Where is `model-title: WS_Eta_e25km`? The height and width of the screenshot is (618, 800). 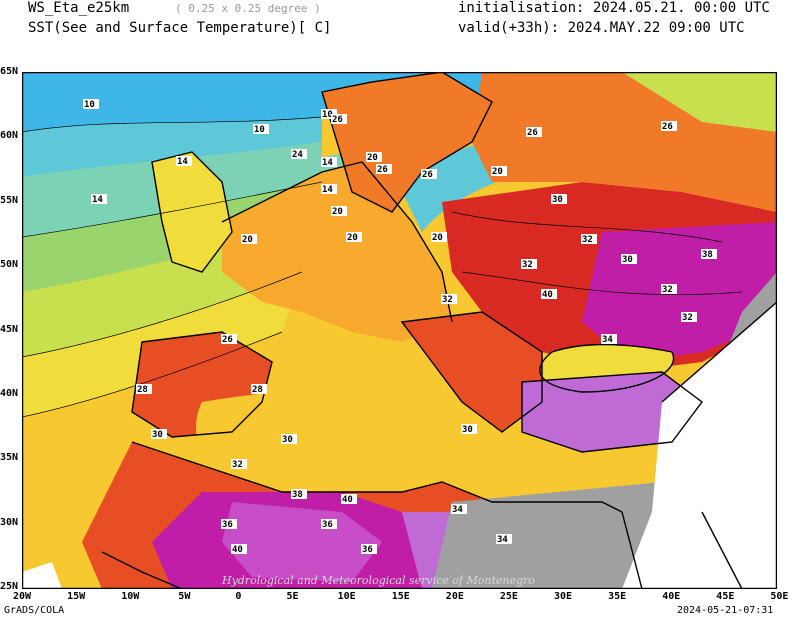 model-title: WS_Eta_e25km is located at coordinates (79, 8).